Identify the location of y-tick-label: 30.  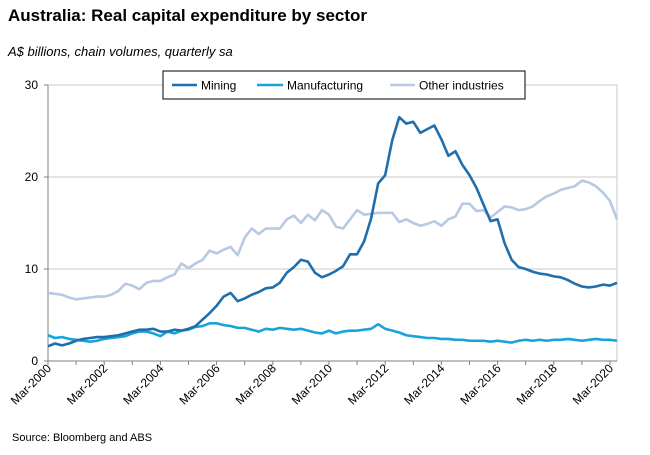
(32, 85).